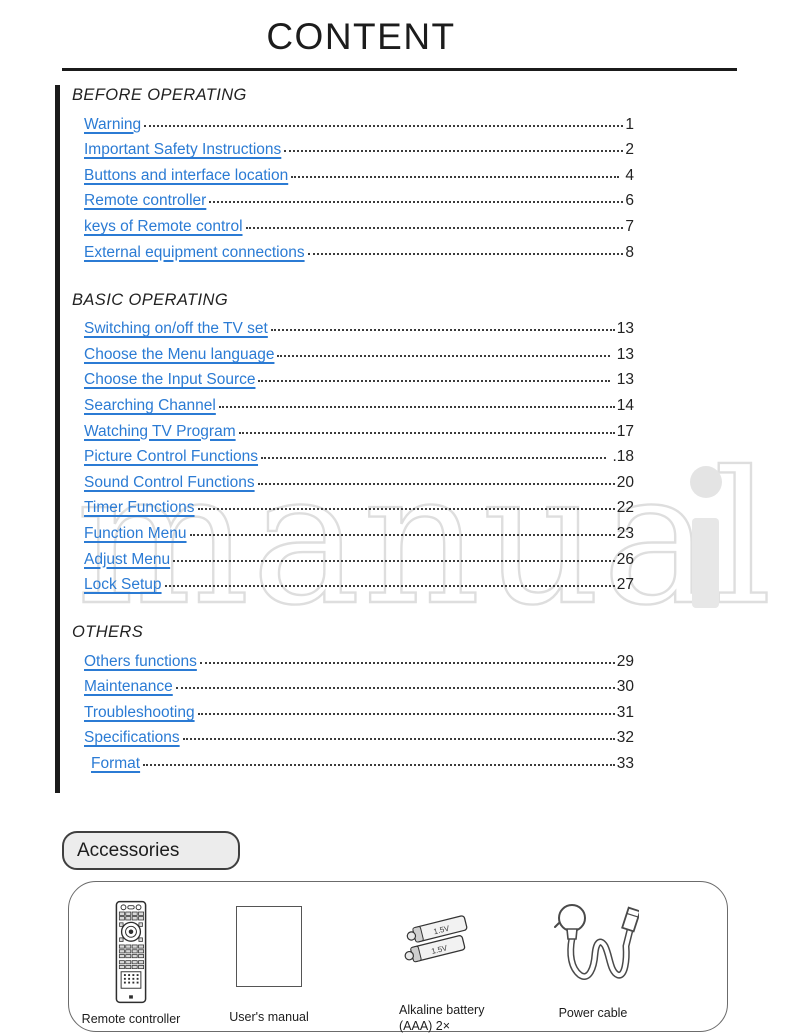 This screenshot has height=1036, width=800. Describe the element at coordinates (621, 457) in the screenshot. I see `page-number: .18` at that location.